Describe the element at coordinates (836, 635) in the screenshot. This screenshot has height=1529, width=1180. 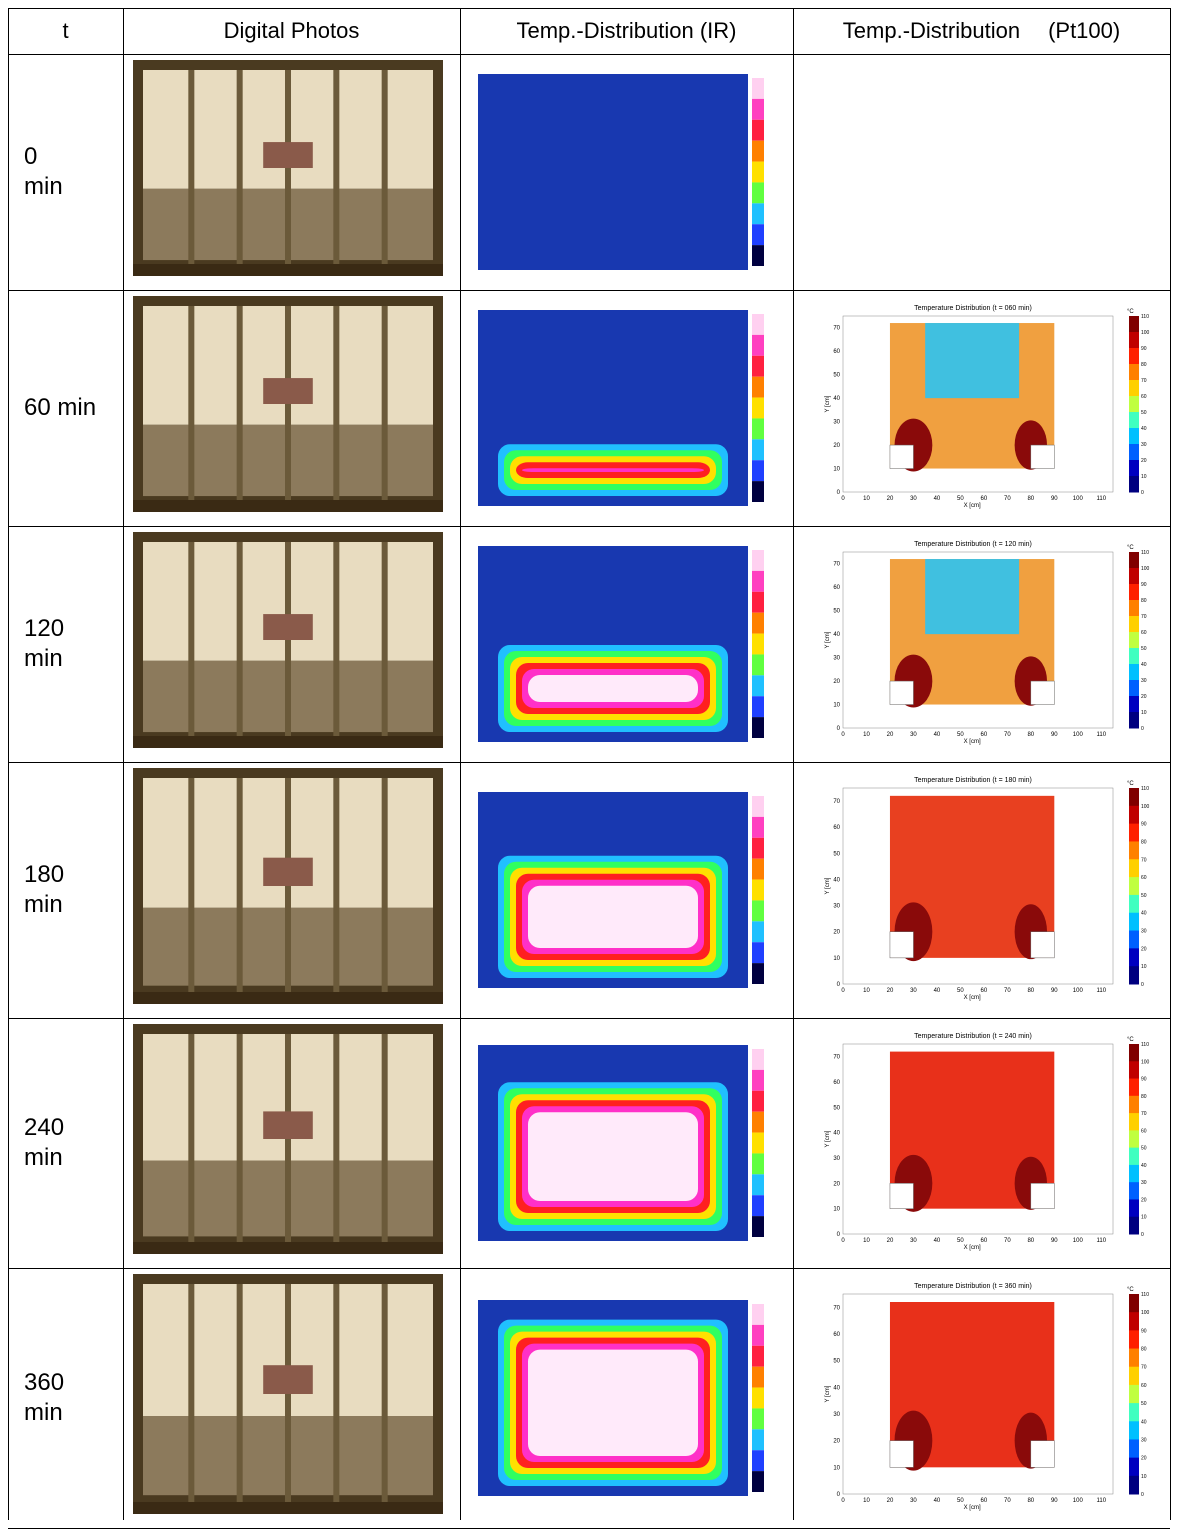
I see `contour-ytick: 40` at that location.